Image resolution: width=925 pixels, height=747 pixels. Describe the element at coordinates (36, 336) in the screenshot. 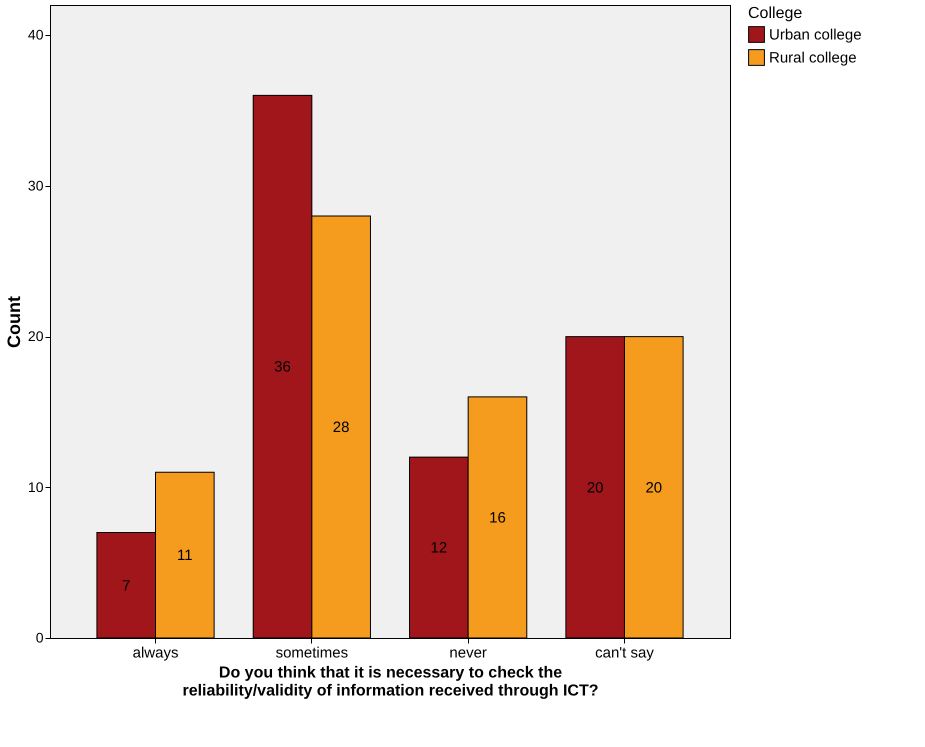

I see `y-tick-label: 20` at that location.